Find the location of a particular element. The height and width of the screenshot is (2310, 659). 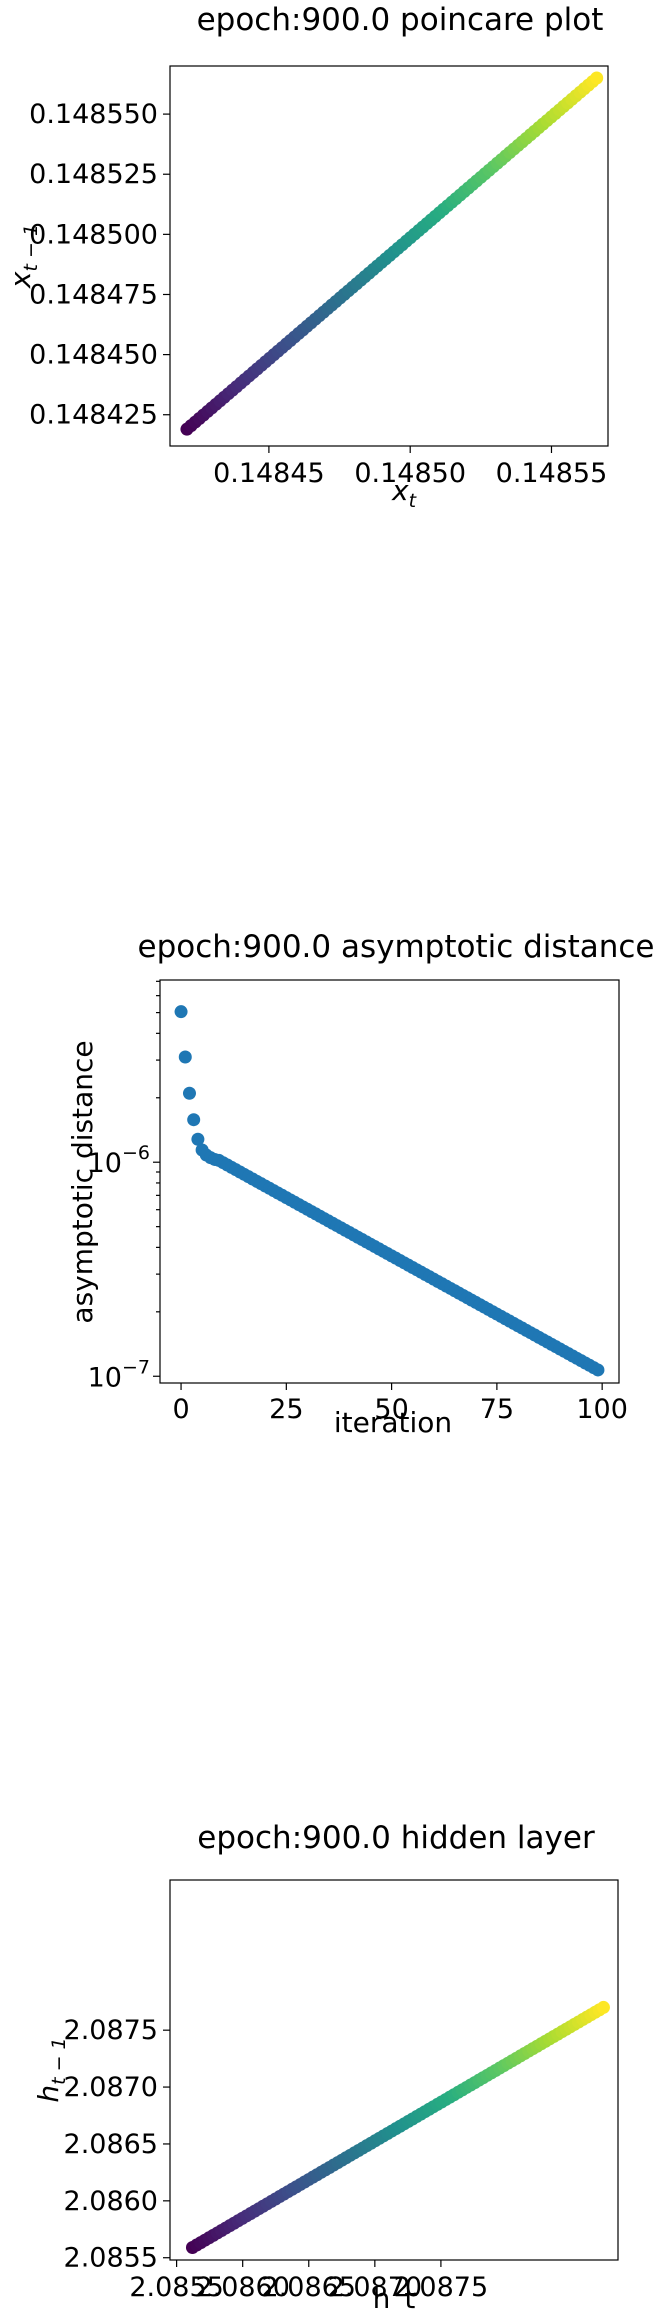

y-tick-label: 10⁻⁶ is located at coordinates (119, 1160).